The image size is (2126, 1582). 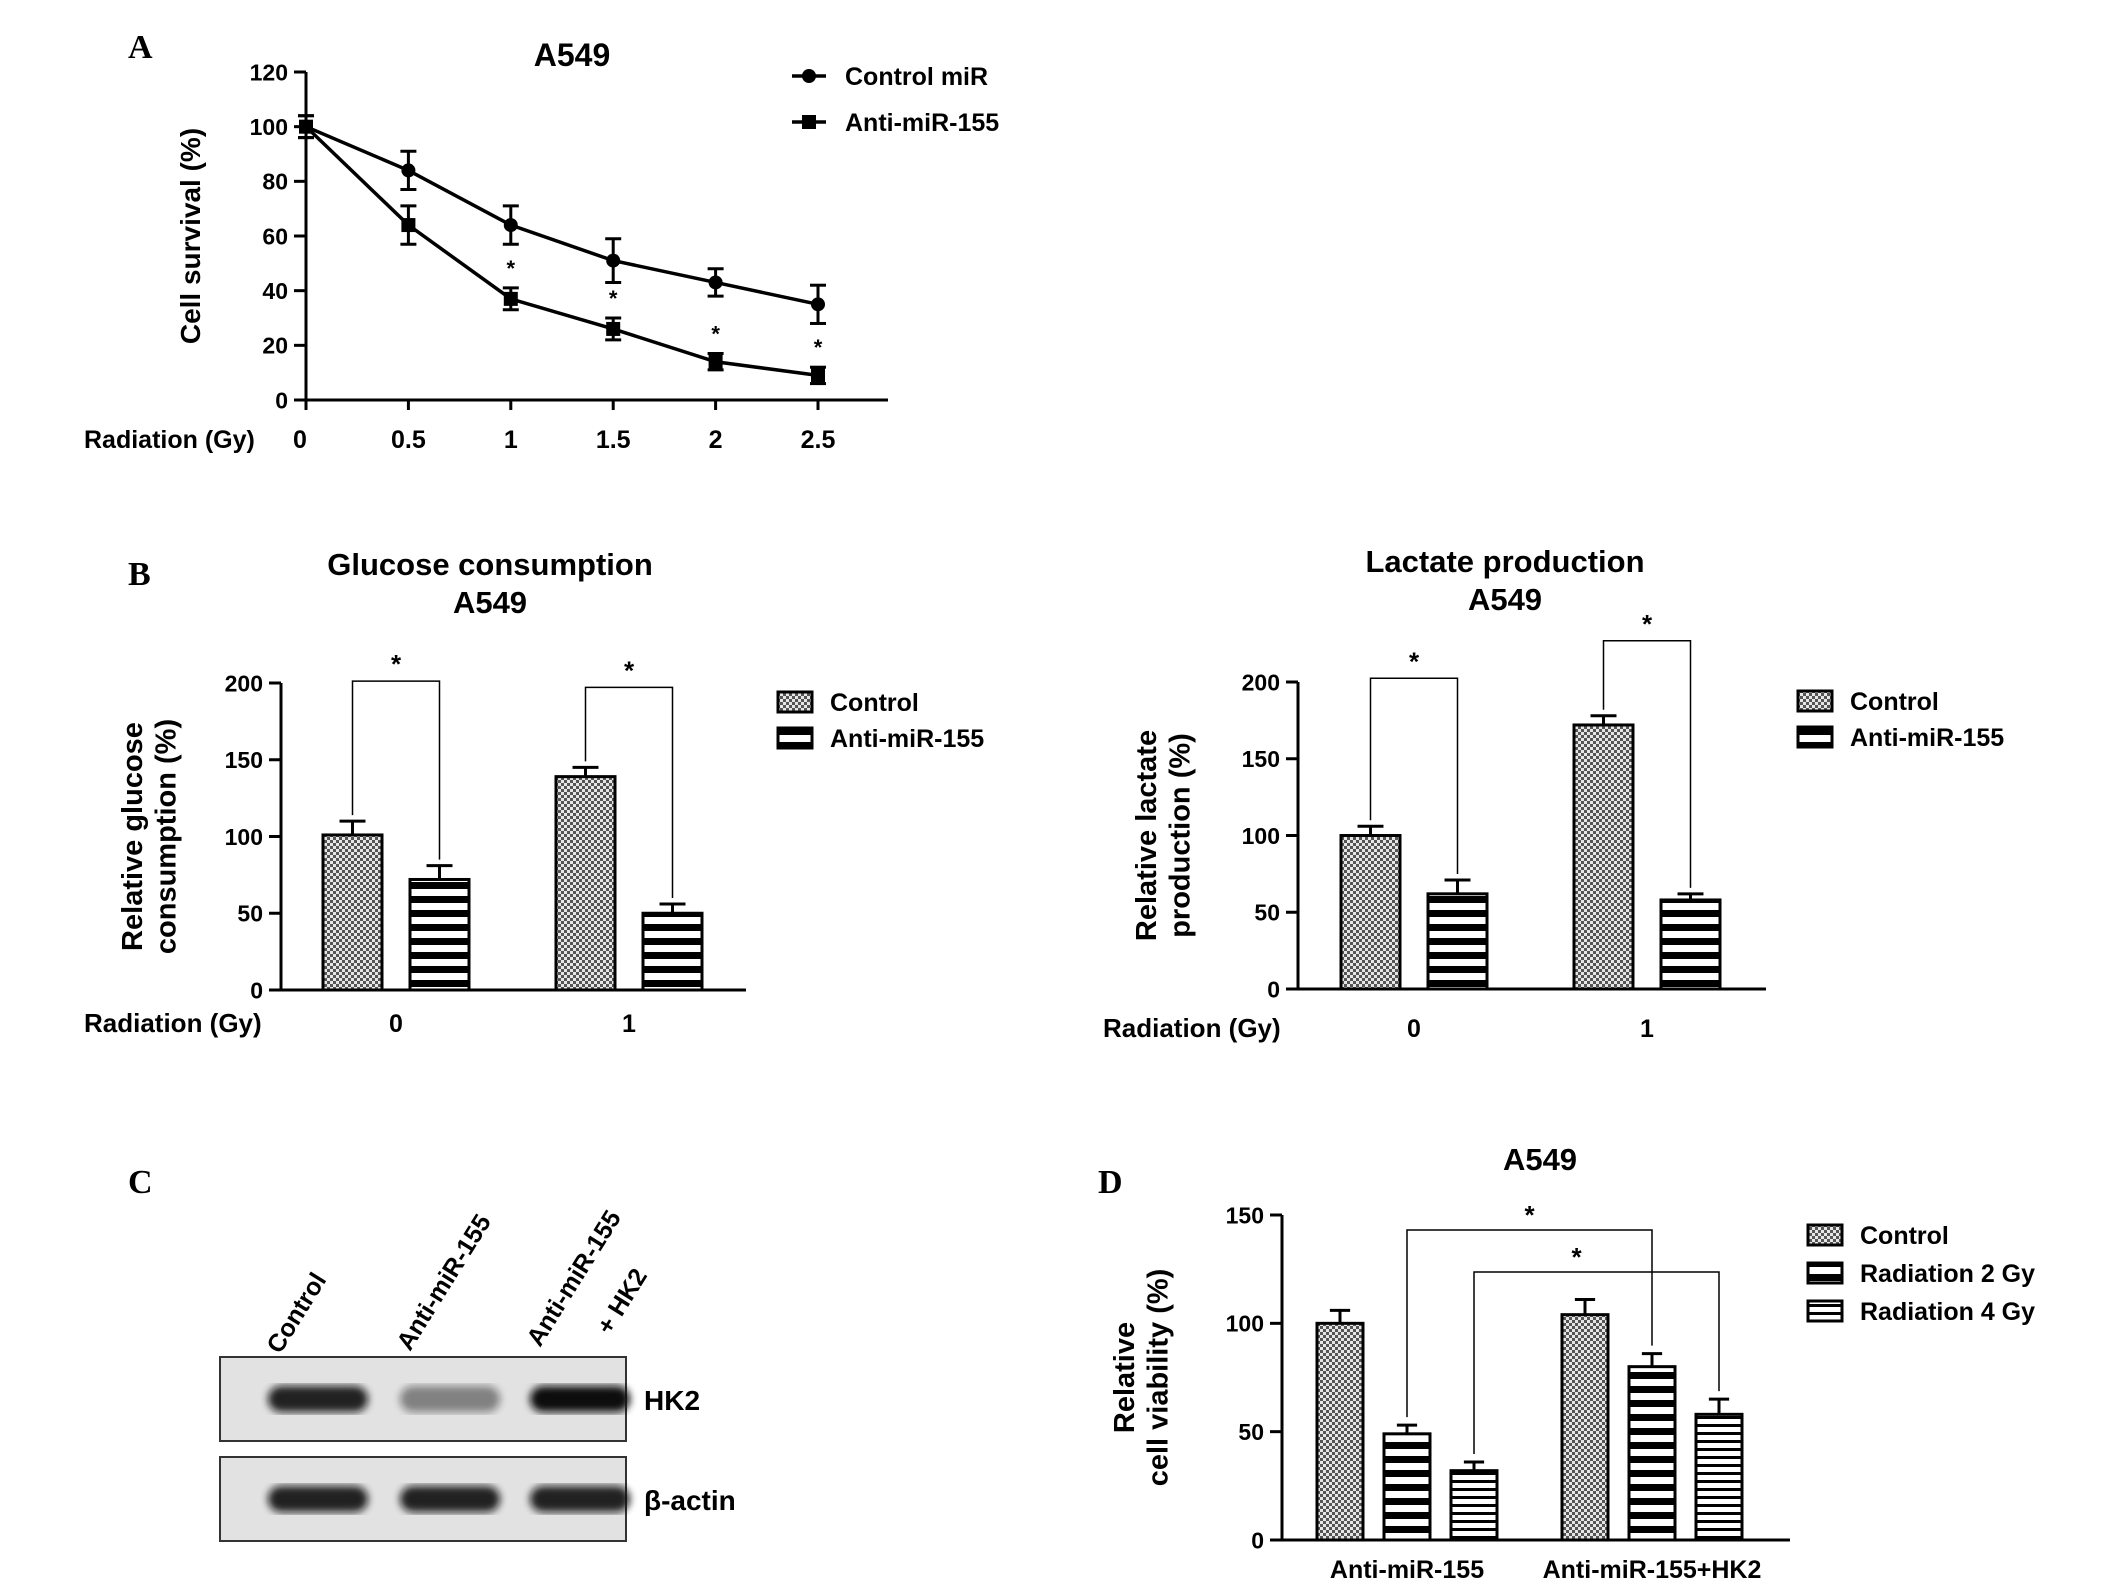 What do you see at coordinates (1947, 1274) in the screenshot?
I see `panel-d-legend-label-radiation-2-gy: Radiation 2 Gy` at bounding box center [1947, 1274].